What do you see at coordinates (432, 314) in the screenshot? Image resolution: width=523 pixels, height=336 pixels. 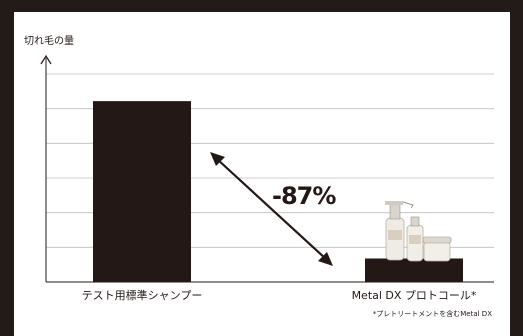 I see `footnote: *プレトリートメントを含むMetal DX` at bounding box center [432, 314].